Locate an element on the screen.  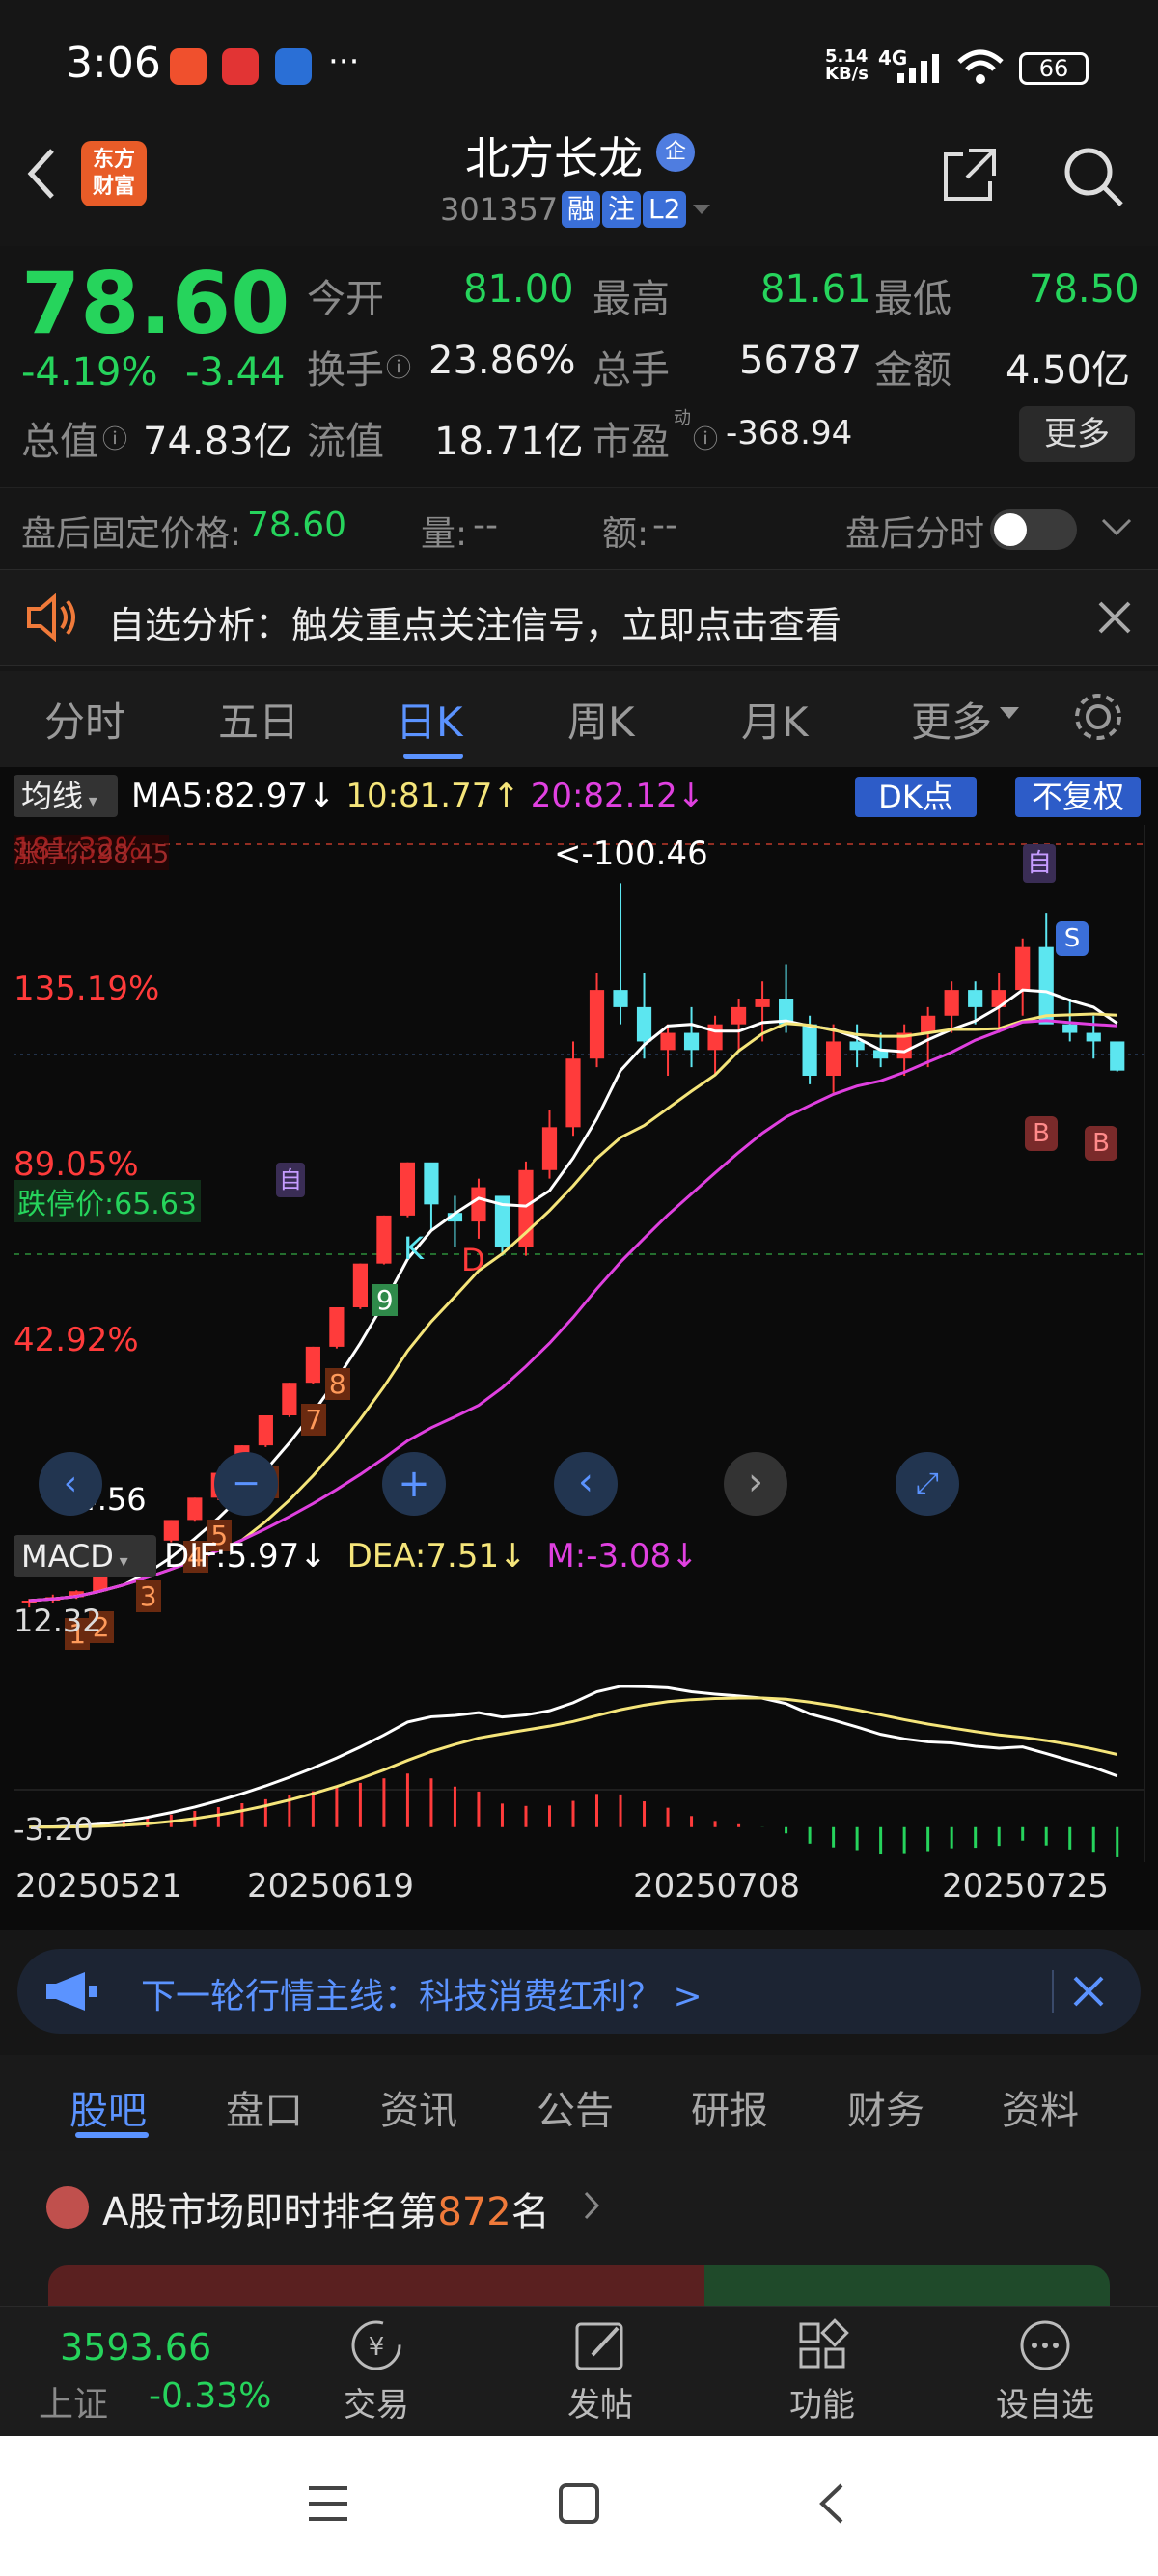
status-time: 3:06 is located at coordinates (113, 64).